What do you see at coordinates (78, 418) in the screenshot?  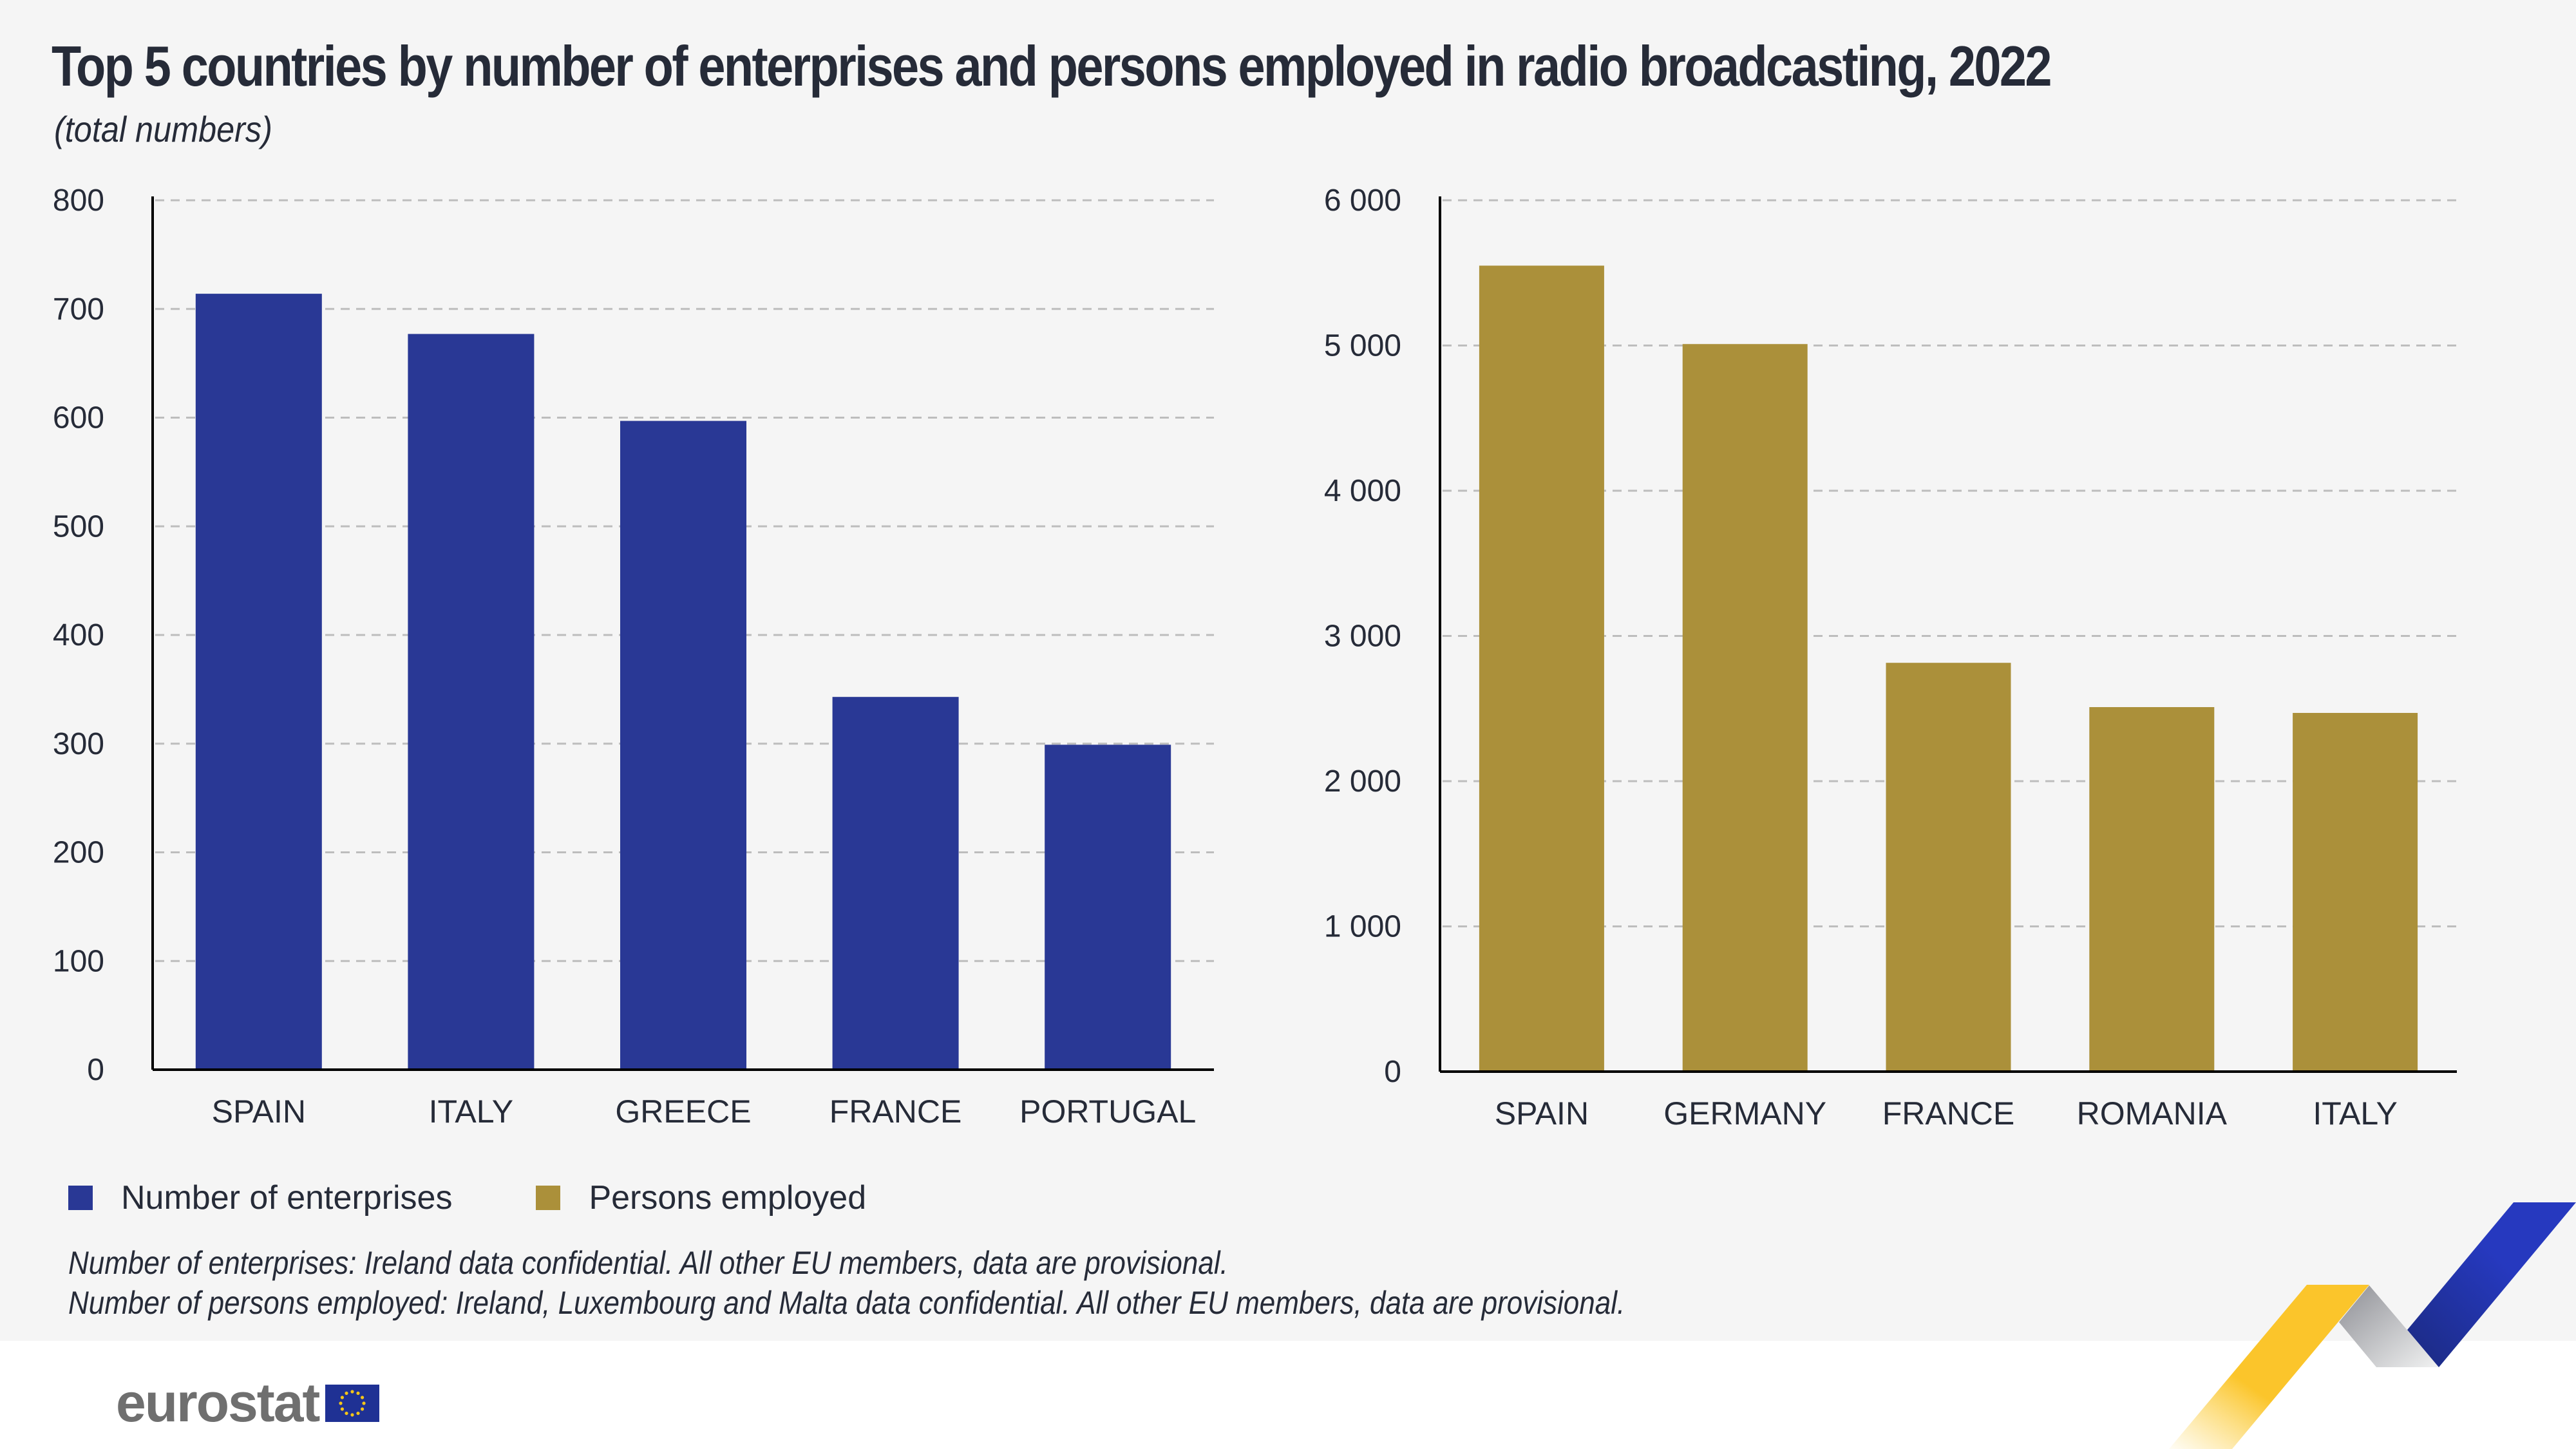 I see `enterprises-y-tick-label: 600` at bounding box center [78, 418].